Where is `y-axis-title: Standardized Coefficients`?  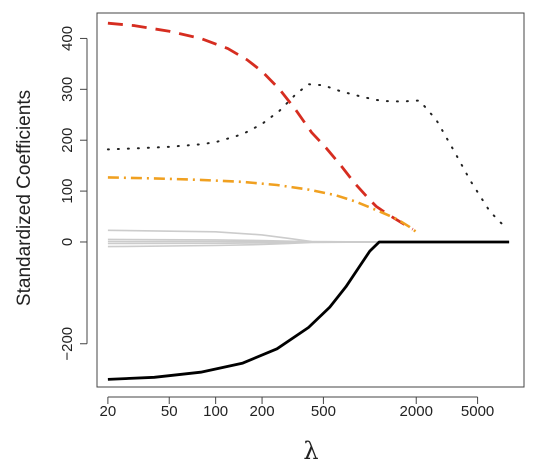
y-axis-title: Standardized Coefficients is located at coordinates (24, 198).